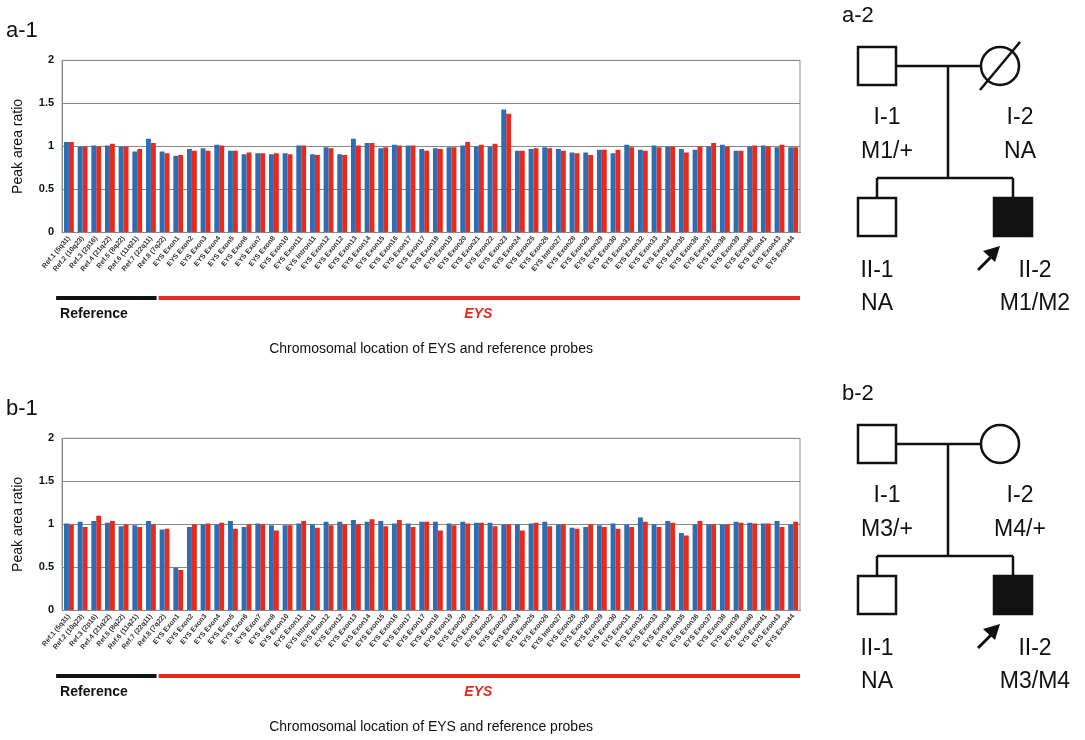  Describe the element at coordinates (478, 312) in the screenshot. I see `text: EYS` at that location.